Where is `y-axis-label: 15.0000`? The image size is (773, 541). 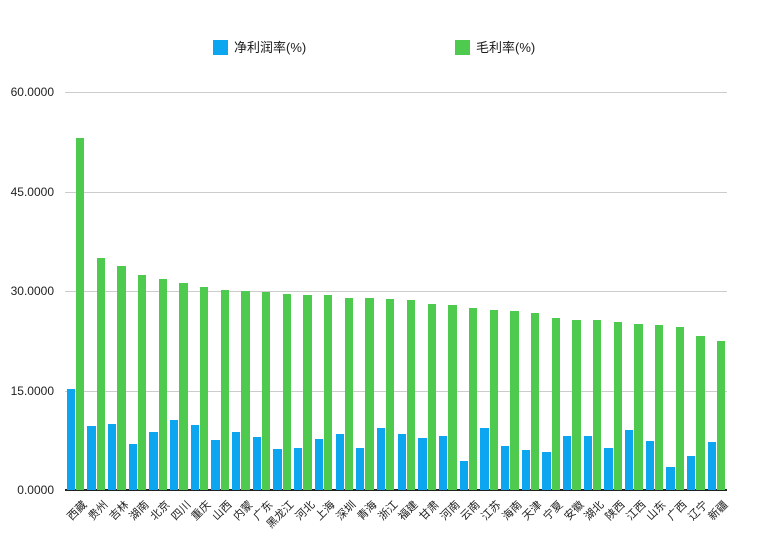
y-axis-label: 15.0000 is located at coordinates (32, 390).